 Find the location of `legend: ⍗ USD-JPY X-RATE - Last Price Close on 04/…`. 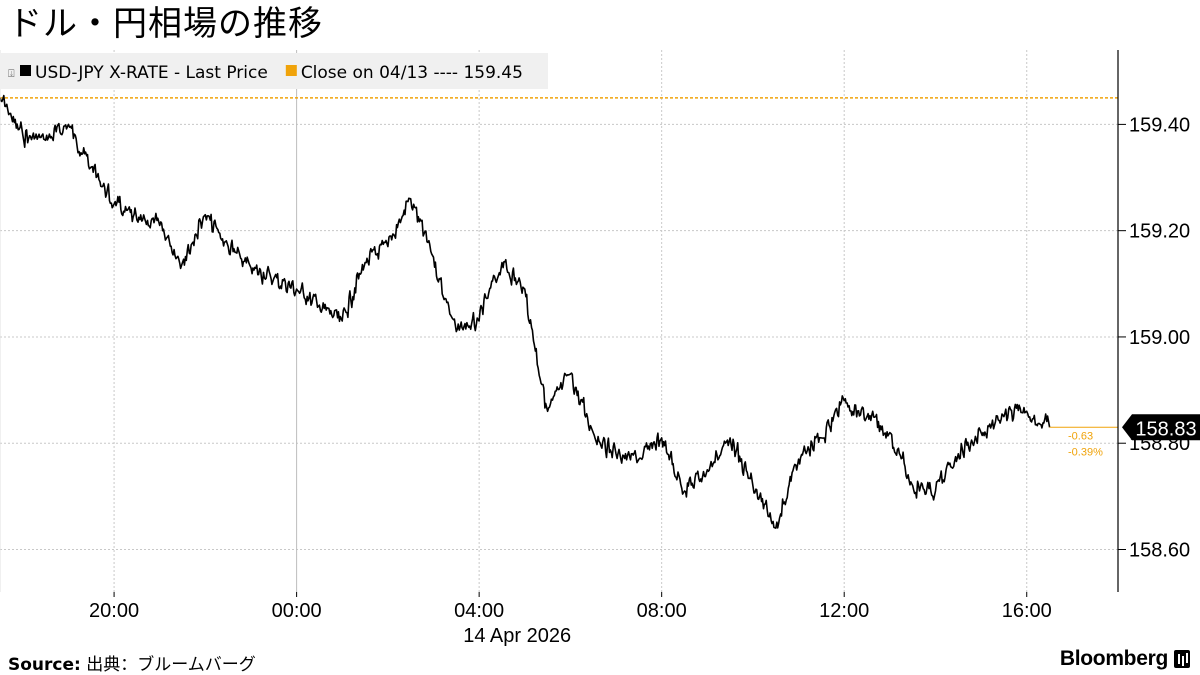

legend: ⍗ USD-JPY X-RATE - Last Price Close on 04/… is located at coordinates (274, 71).